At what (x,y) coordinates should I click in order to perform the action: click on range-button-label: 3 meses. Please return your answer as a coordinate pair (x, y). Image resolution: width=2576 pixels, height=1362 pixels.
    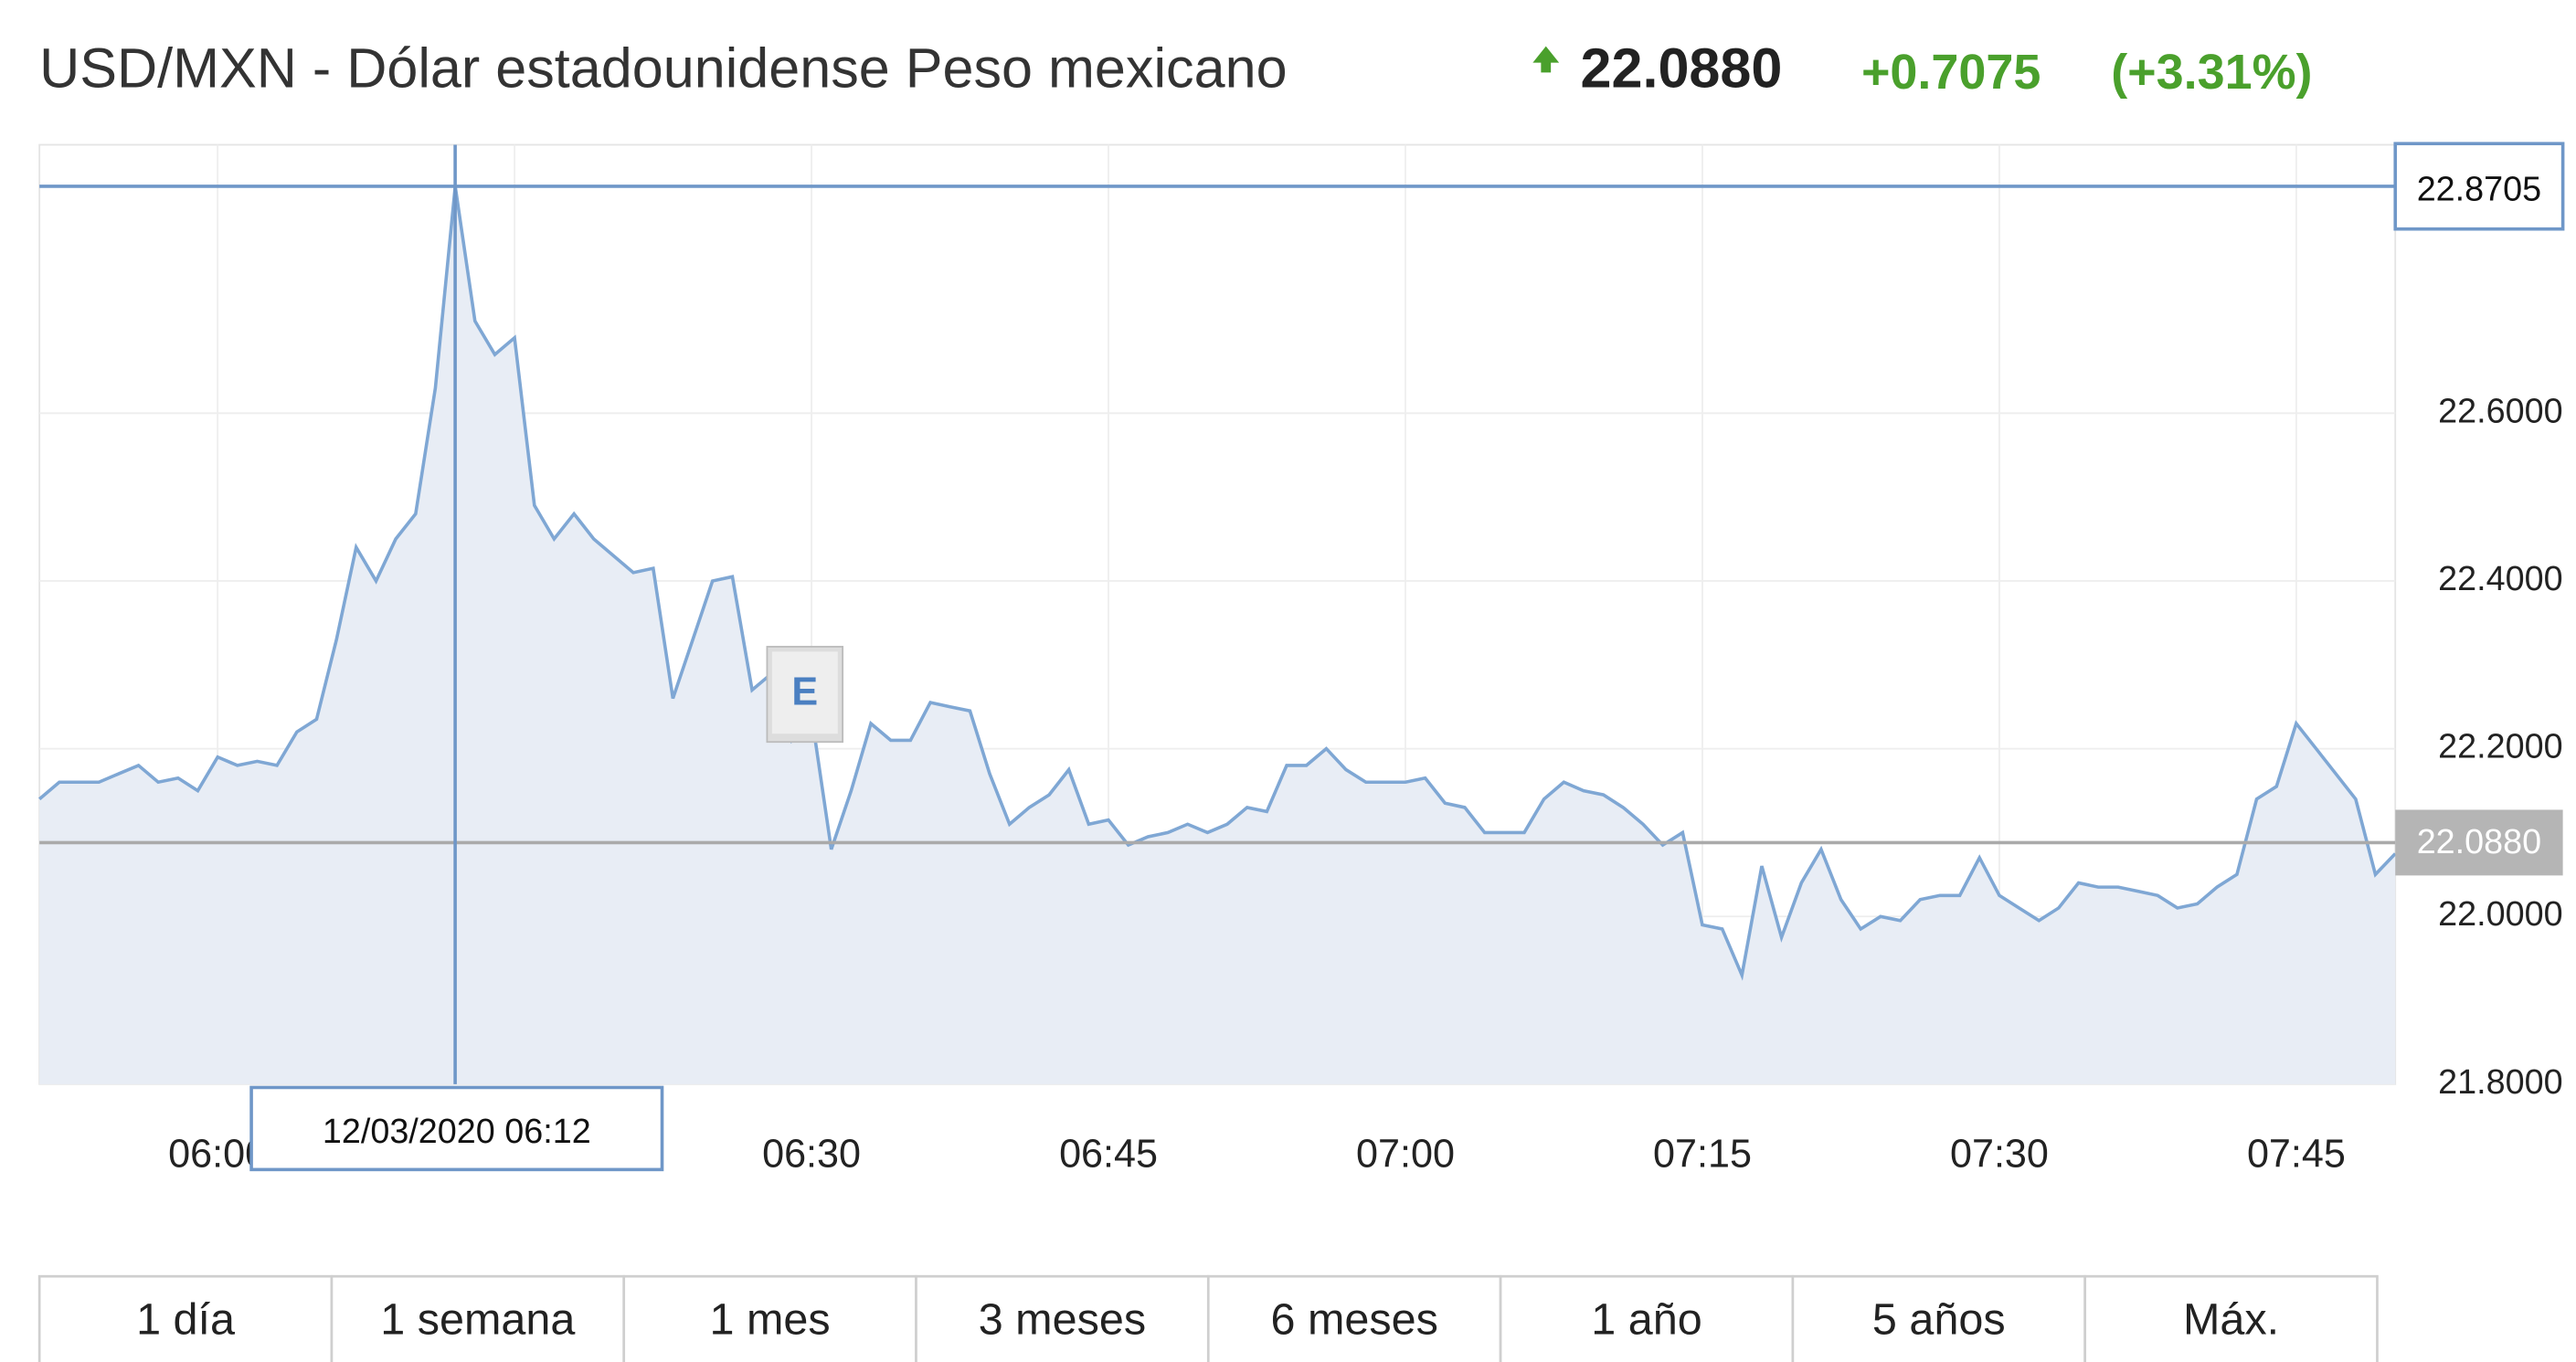
    Looking at the image, I should click on (1062, 1319).